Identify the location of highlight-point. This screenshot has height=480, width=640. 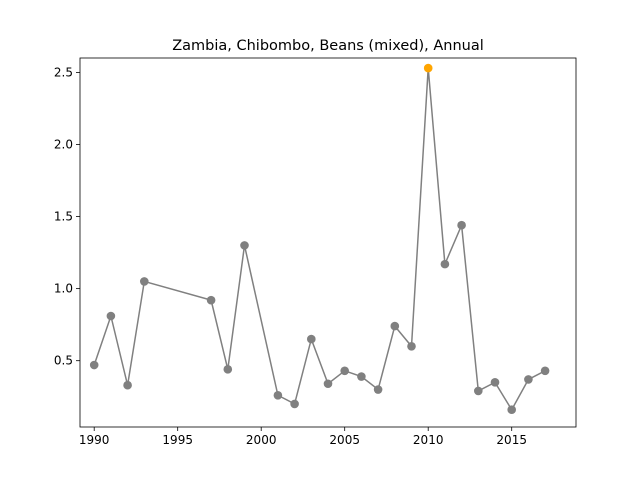
(428, 68).